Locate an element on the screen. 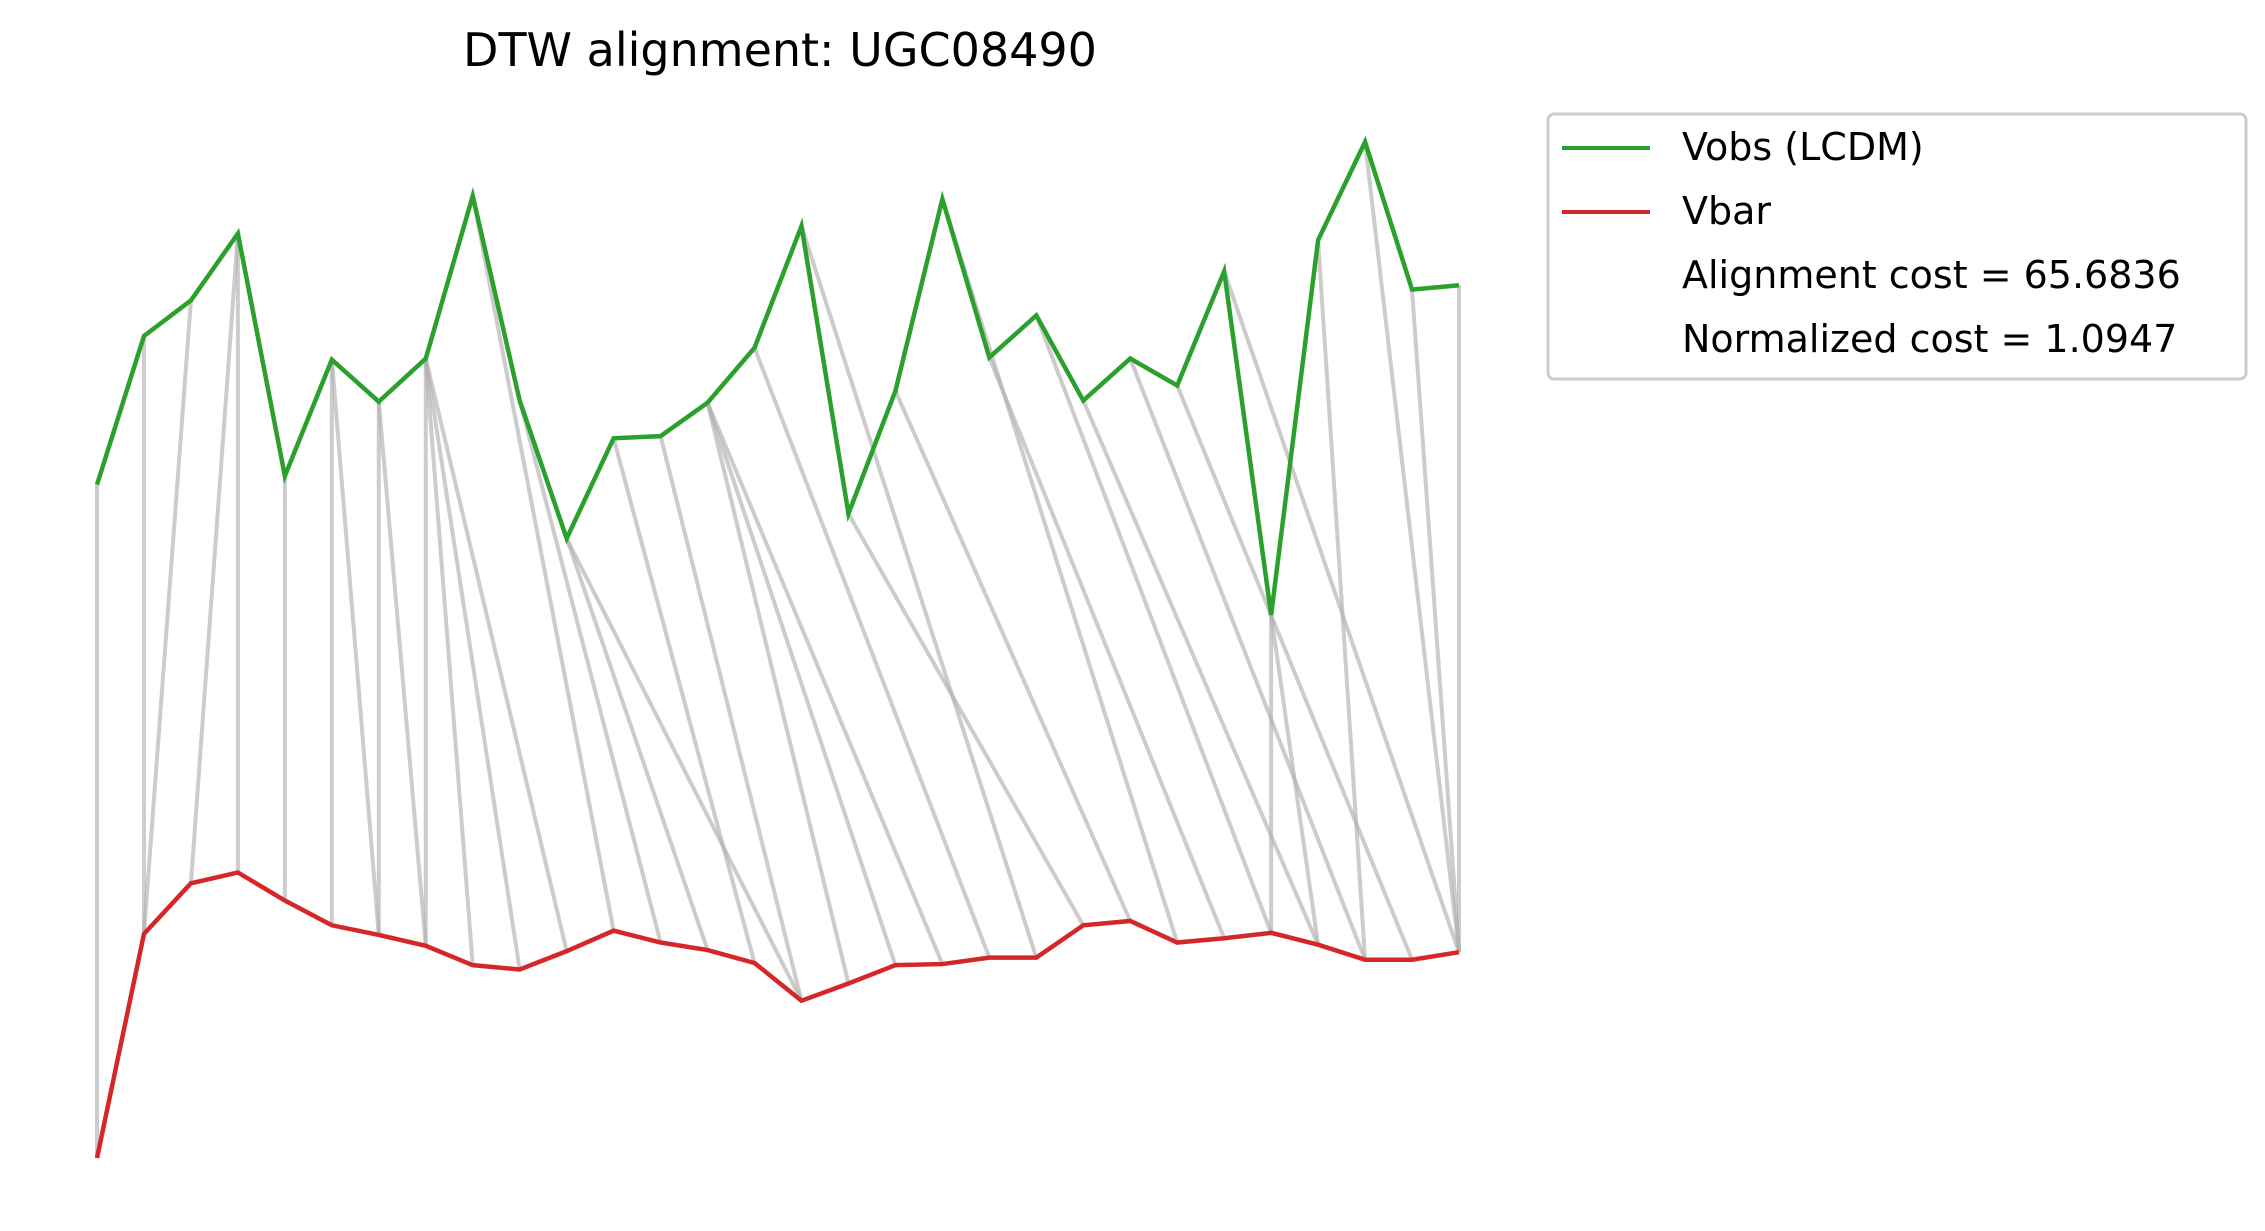  legend-normalized-cost: Normalized cost = 1.0947 is located at coordinates (1929, 339).